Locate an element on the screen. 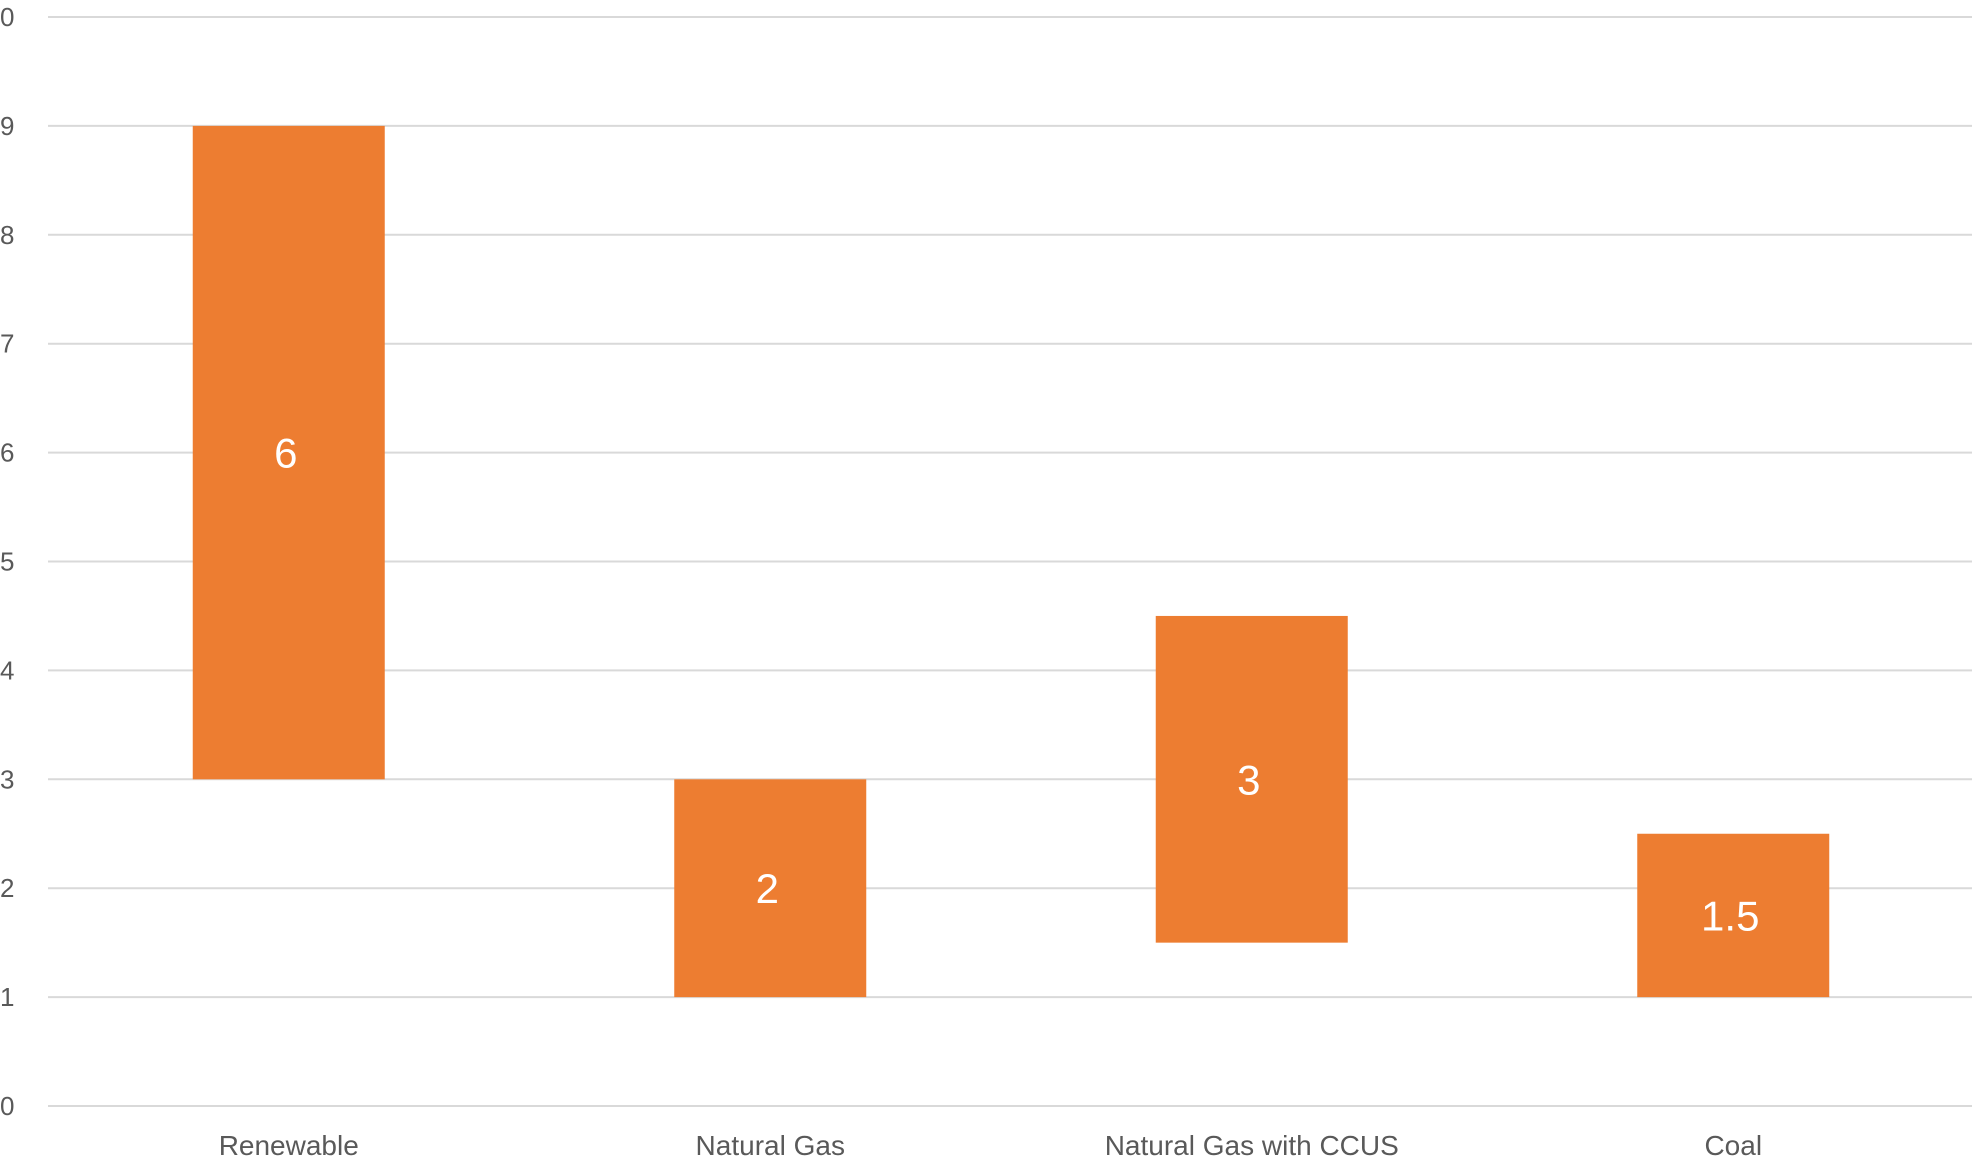 The image size is (1972, 1168). data-label: 6 is located at coordinates (285, 453).